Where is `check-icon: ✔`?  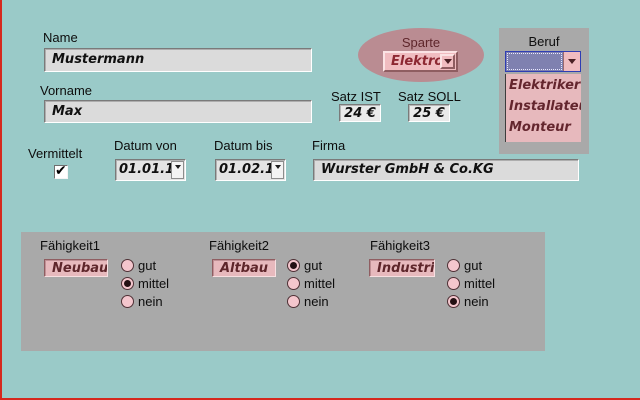
check-icon: ✔ is located at coordinates (61, 170).